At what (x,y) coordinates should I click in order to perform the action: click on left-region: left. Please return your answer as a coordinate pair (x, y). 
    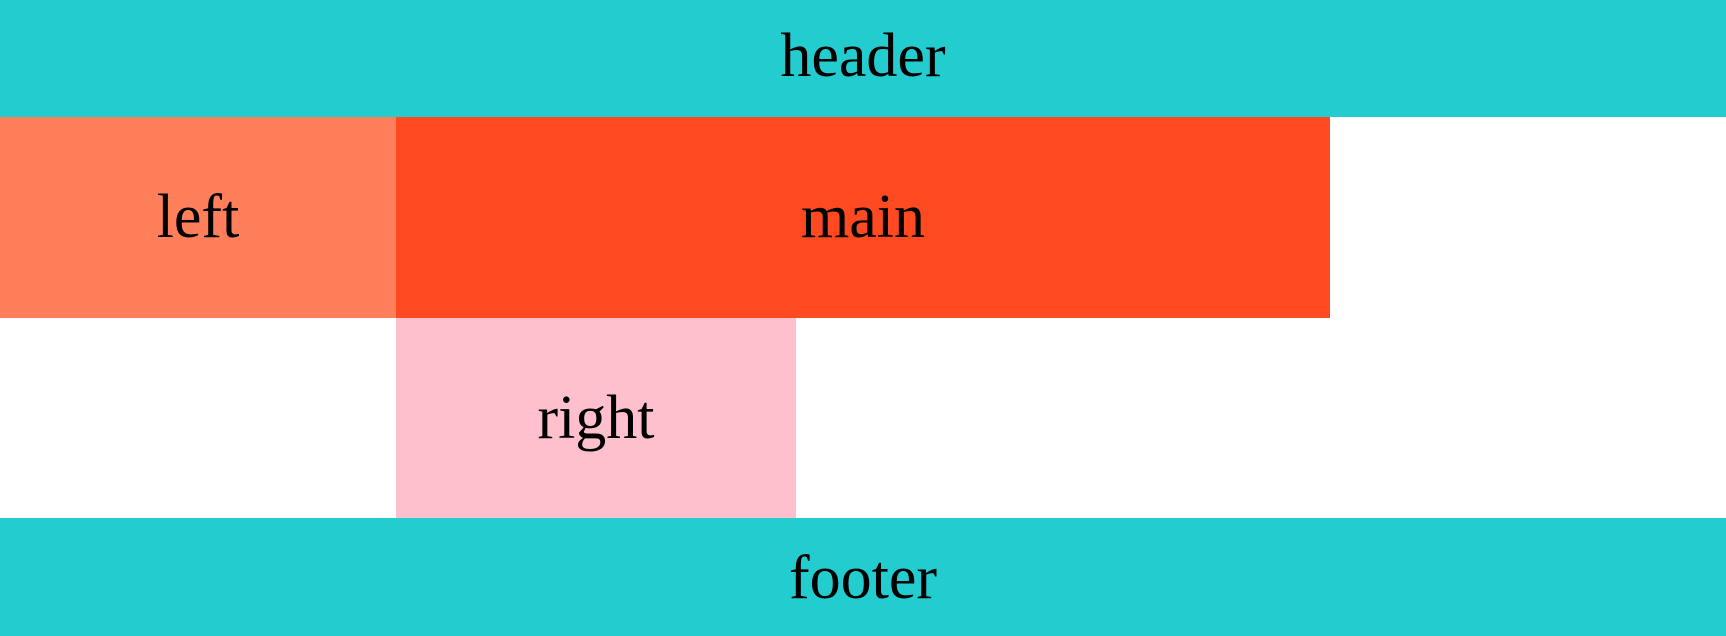
    Looking at the image, I should click on (198, 217).